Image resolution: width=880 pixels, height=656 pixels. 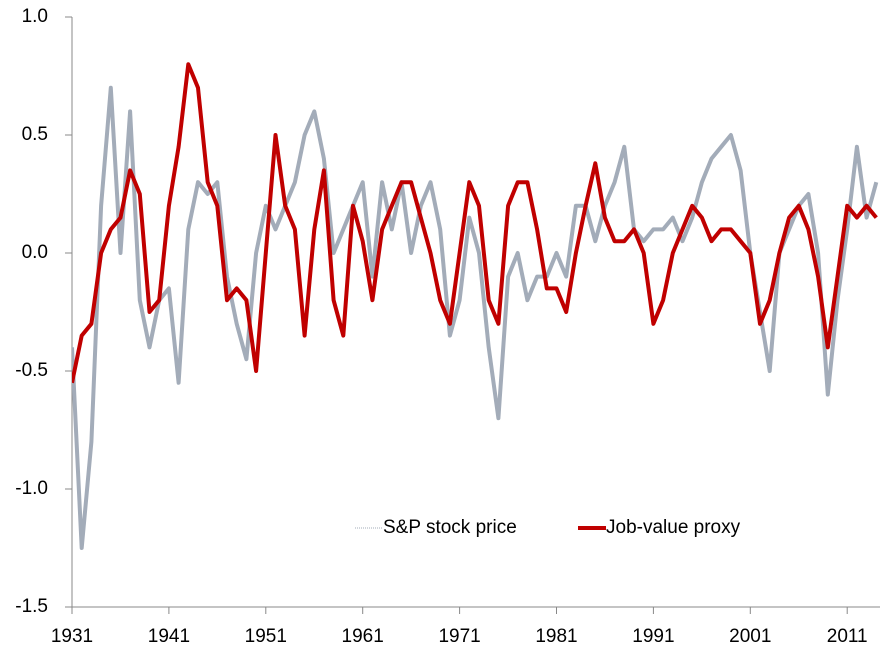 What do you see at coordinates (363, 636) in the screenshot?
I see `x-tick-label: 1961` at bounding box center [363, 636].